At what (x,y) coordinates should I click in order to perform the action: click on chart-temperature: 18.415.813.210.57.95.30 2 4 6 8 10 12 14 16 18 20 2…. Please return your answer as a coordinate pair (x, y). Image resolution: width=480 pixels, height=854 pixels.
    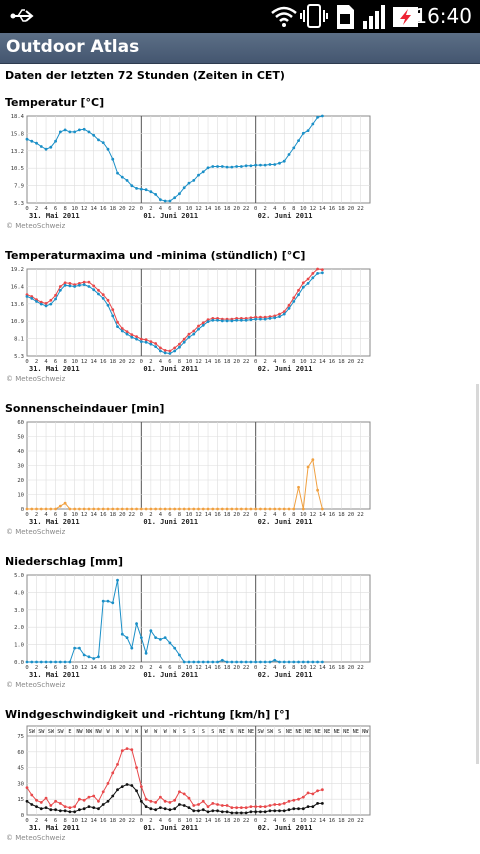
    Looking at the image, I should click on (191, 167).